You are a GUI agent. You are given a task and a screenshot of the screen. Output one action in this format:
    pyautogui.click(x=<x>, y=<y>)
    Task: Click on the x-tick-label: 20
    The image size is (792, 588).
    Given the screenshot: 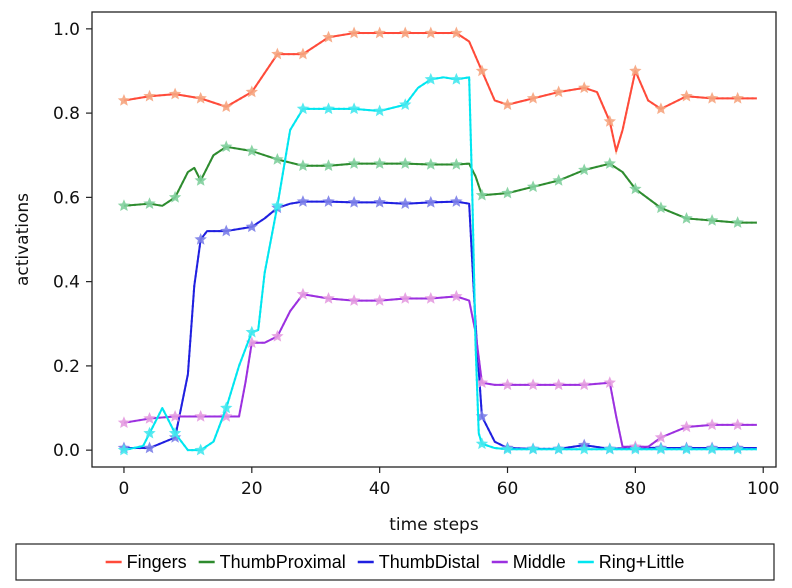 What is the action you would take?
    pyautogui.click(x=252, y=489)
    